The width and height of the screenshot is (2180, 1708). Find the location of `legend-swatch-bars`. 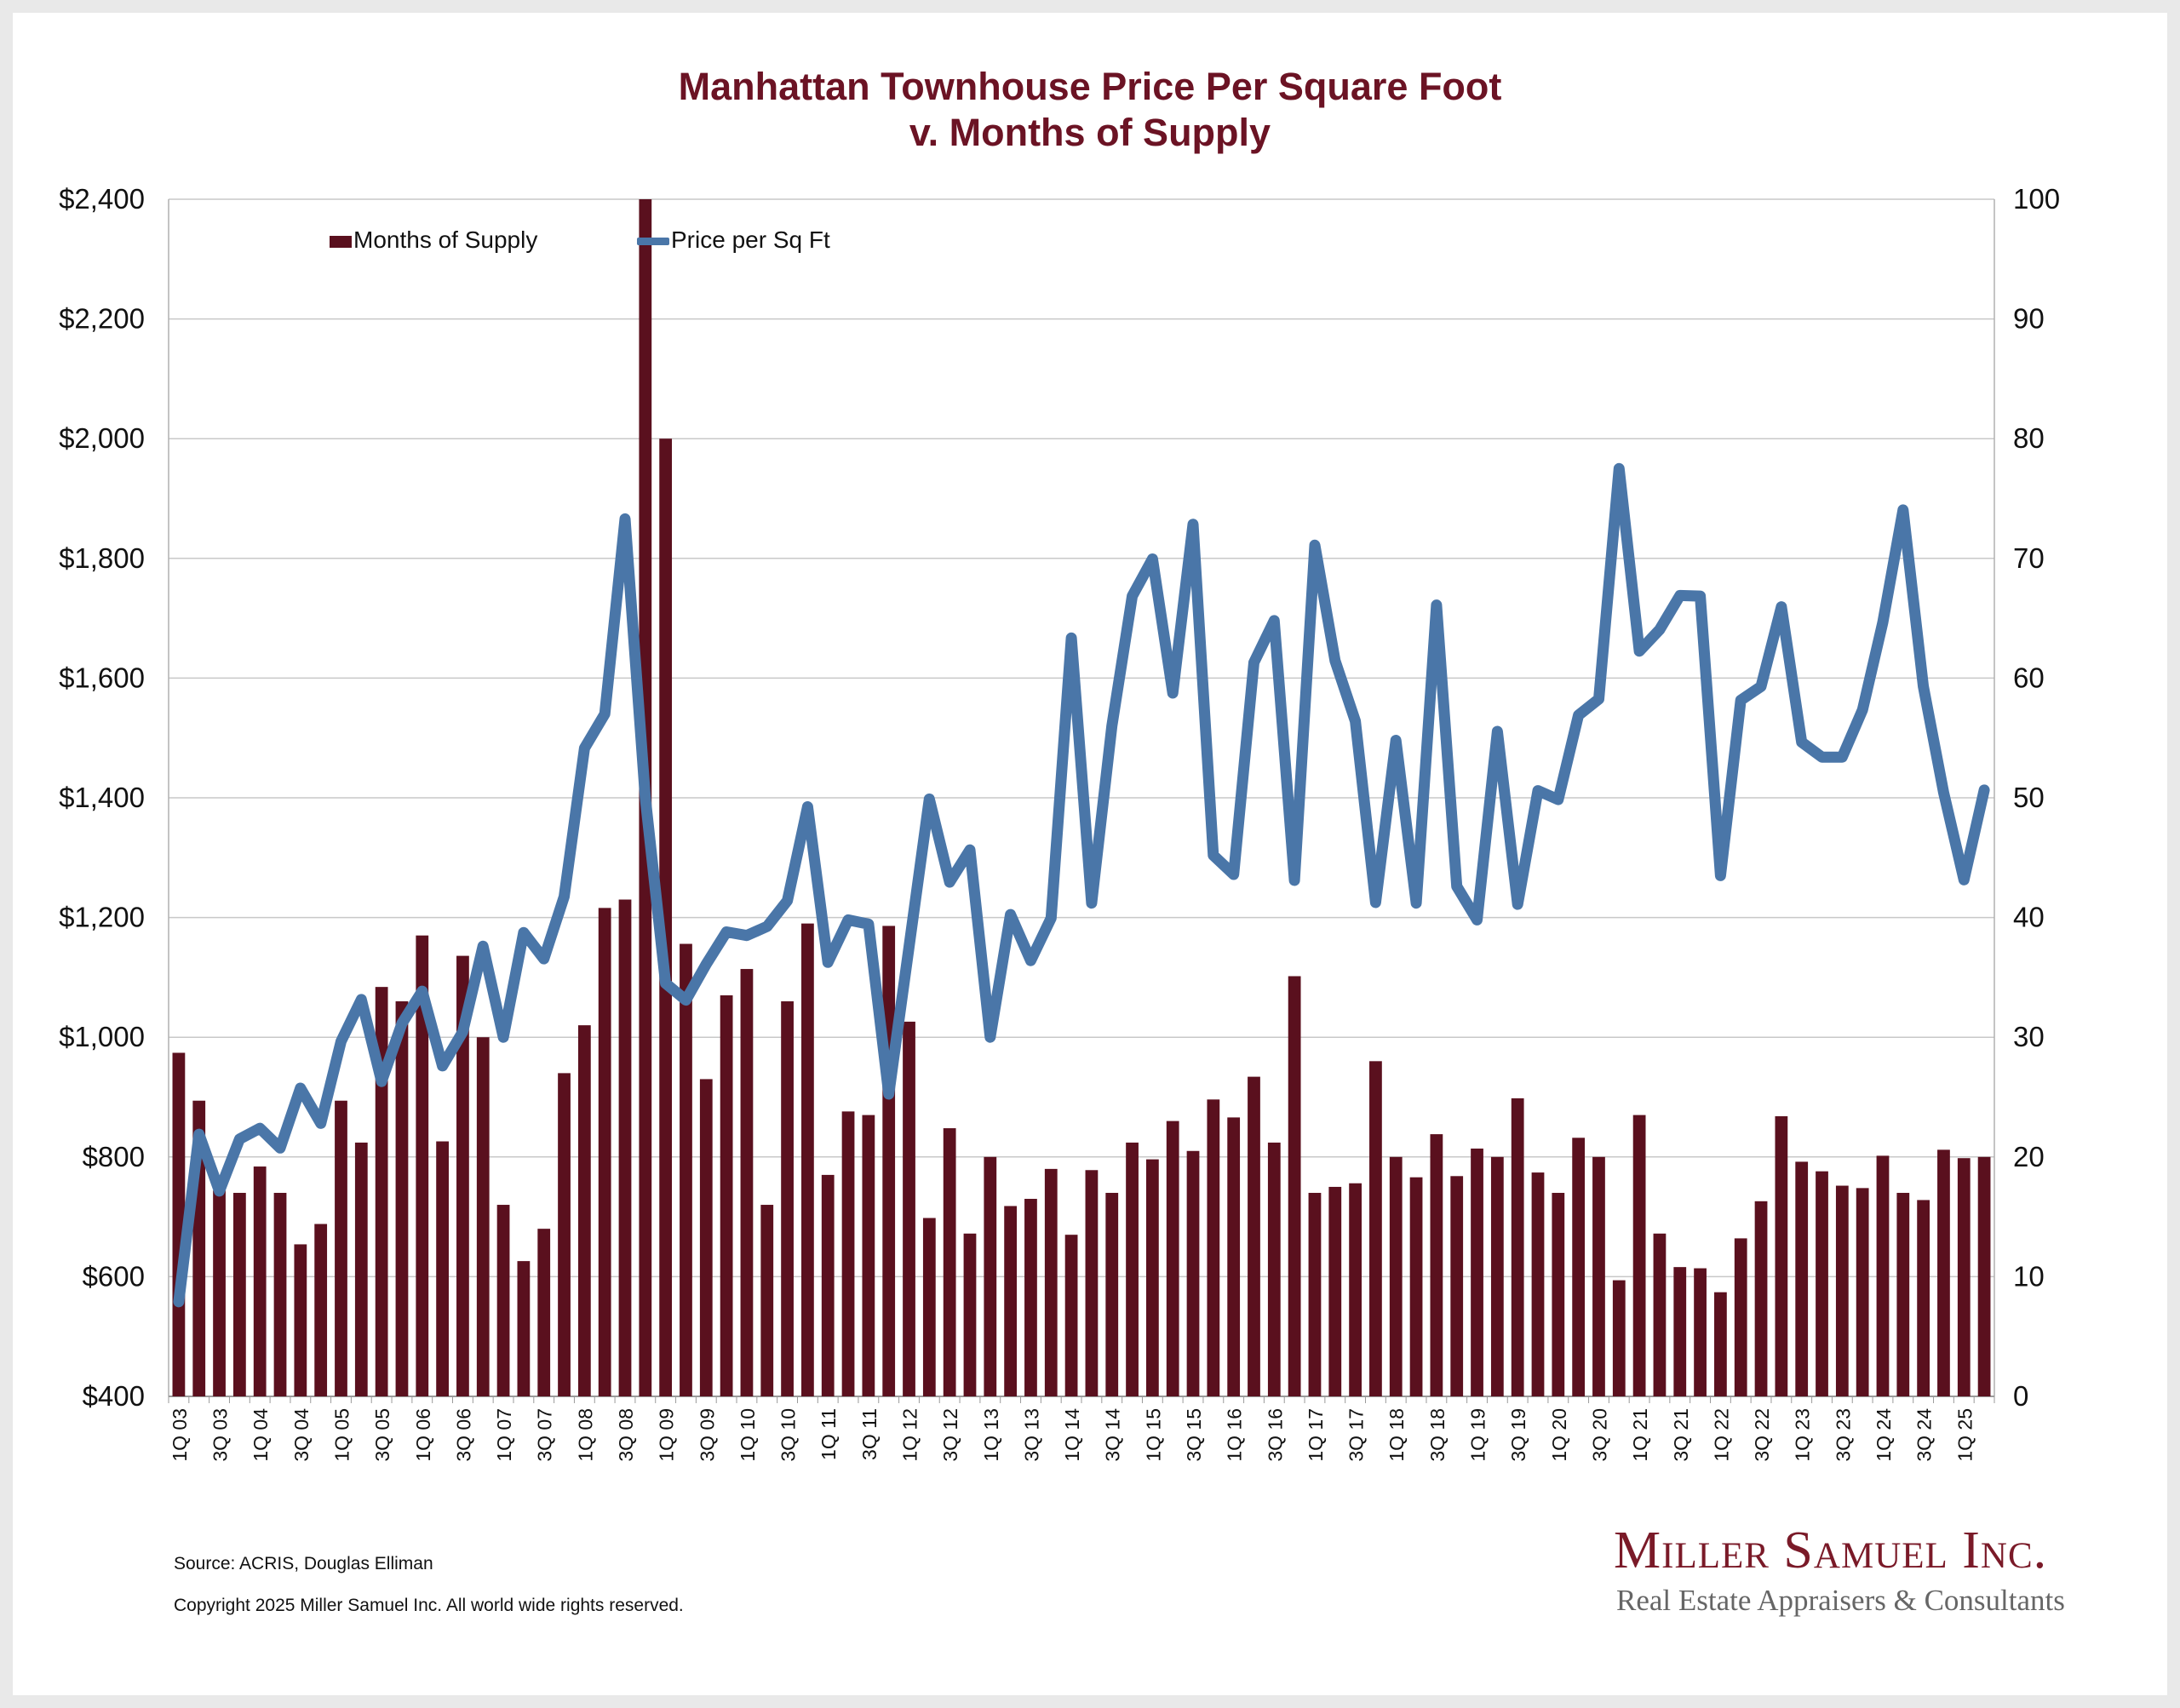

legend-swatch-bars is located at coordinates (341, 241).